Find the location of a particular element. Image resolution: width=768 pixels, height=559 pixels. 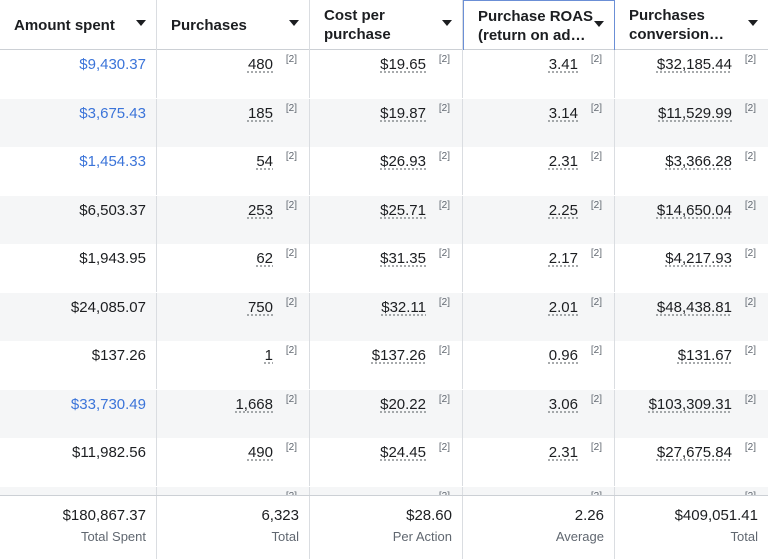

roas-value: 2.20 is located at coordinates (563, 494).